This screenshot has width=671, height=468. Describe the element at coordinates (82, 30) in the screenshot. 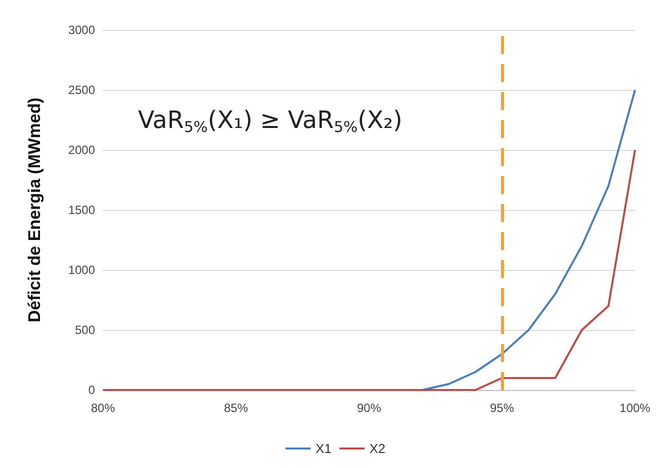

I see `y-tick-label: 3000` at that location.